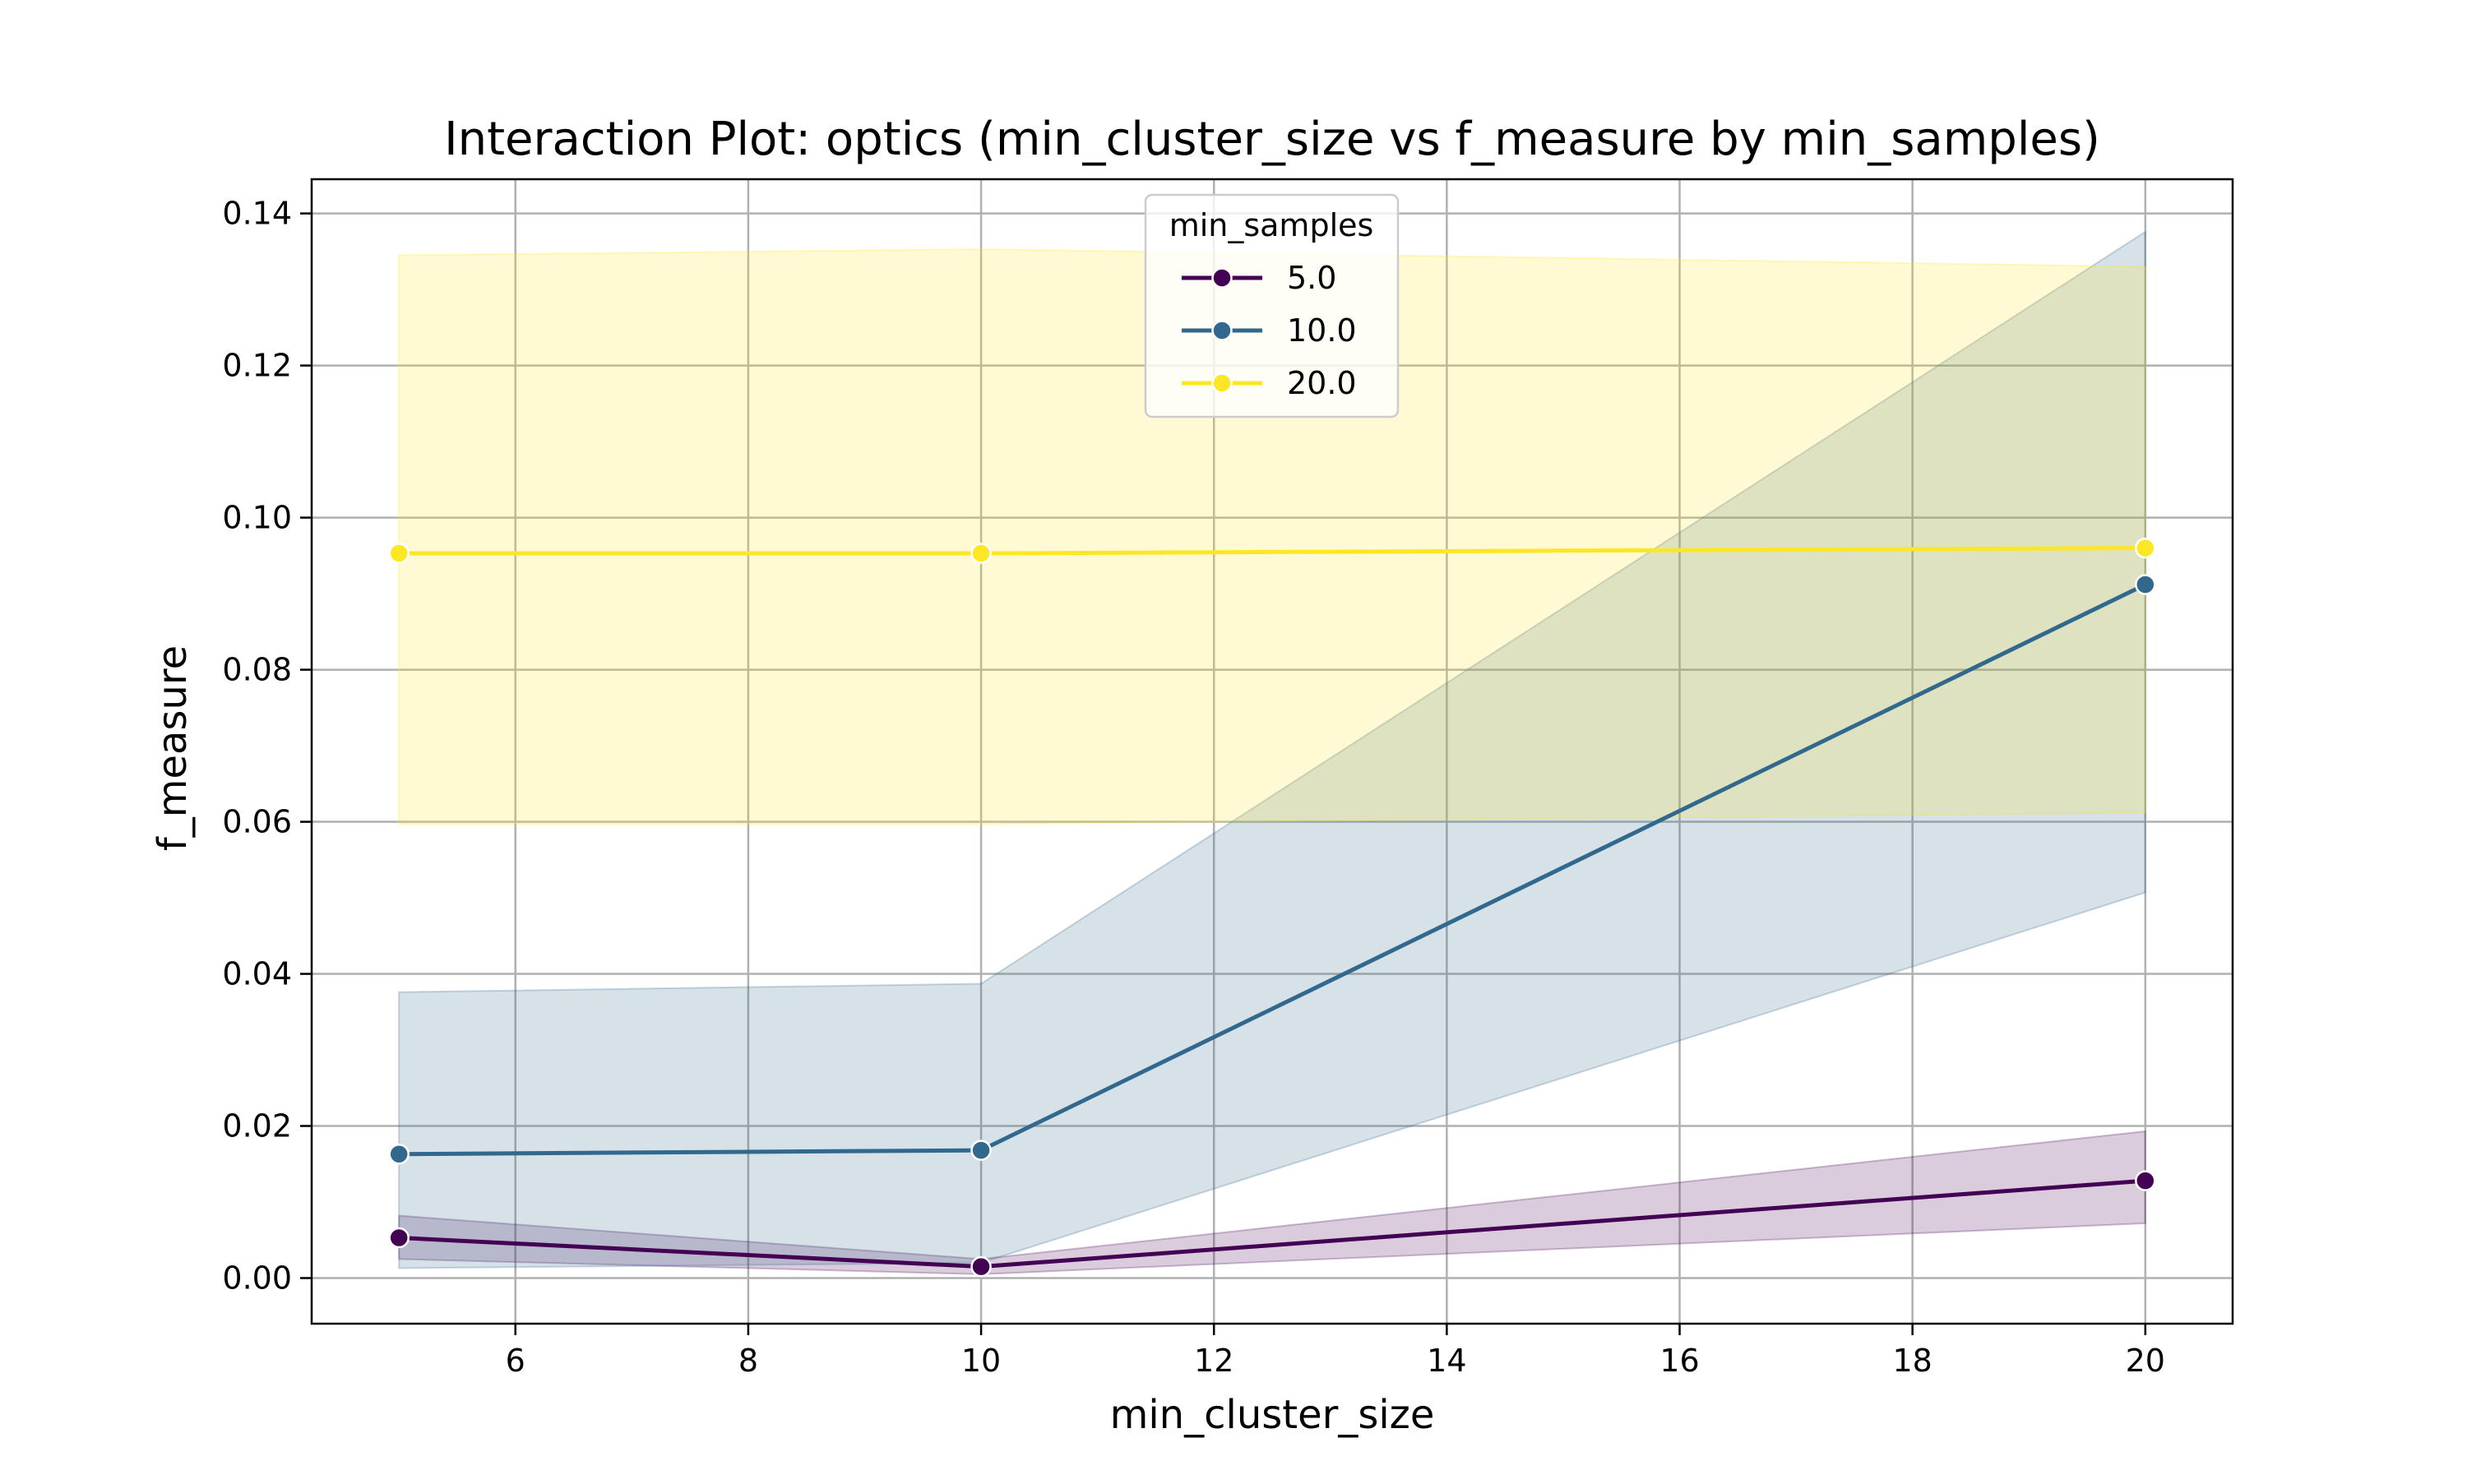 The image size is (2467, 1484). What do you see at coordinates (2145, 1361) in the screenshot?
I see `x-tick-label: 20` at bounding box center [2145, 1361].